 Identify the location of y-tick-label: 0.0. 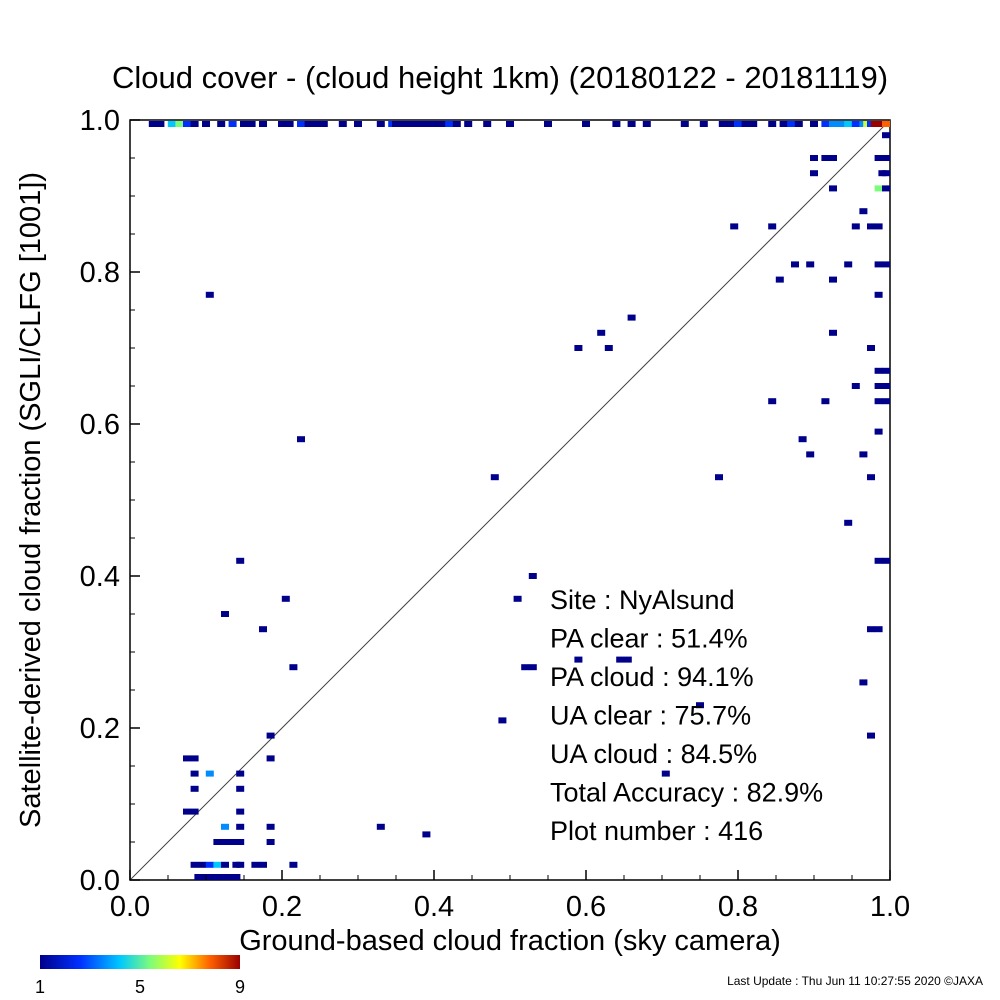
(100, 881).